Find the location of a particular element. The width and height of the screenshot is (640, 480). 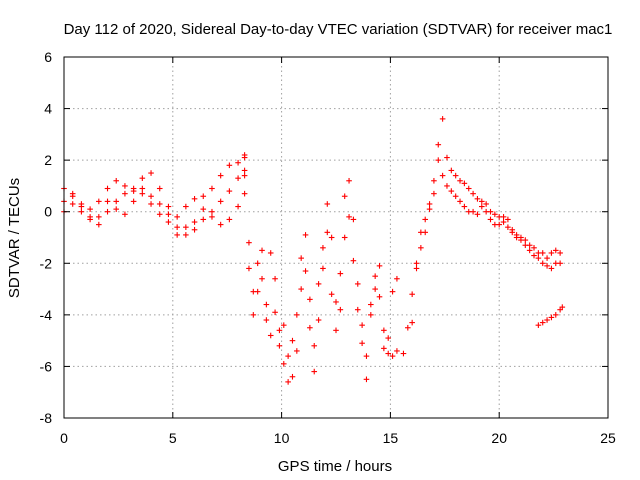

y-tick-label: -8 is located at coordinates (46, 418).